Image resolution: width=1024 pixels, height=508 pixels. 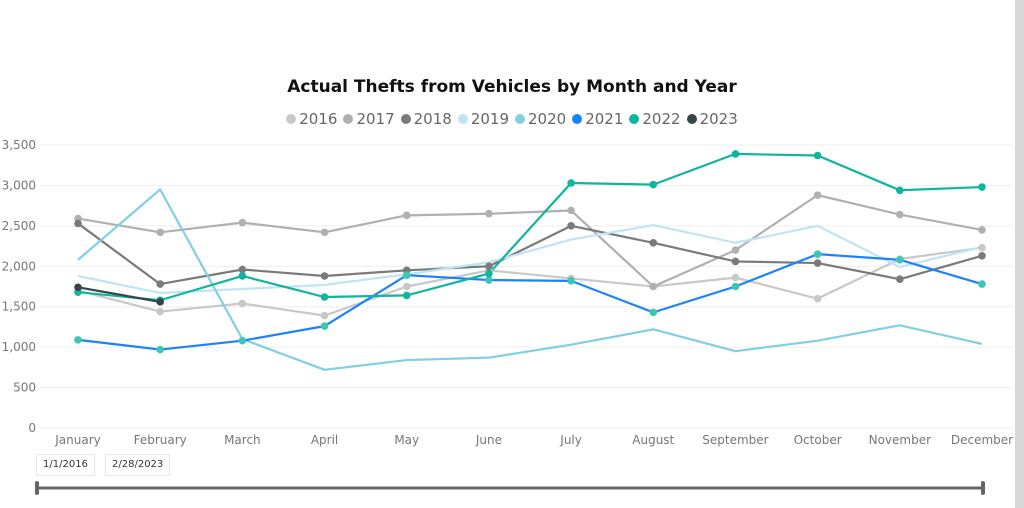 I want to click on data-point-2017-may, so click(x=406, y=215).